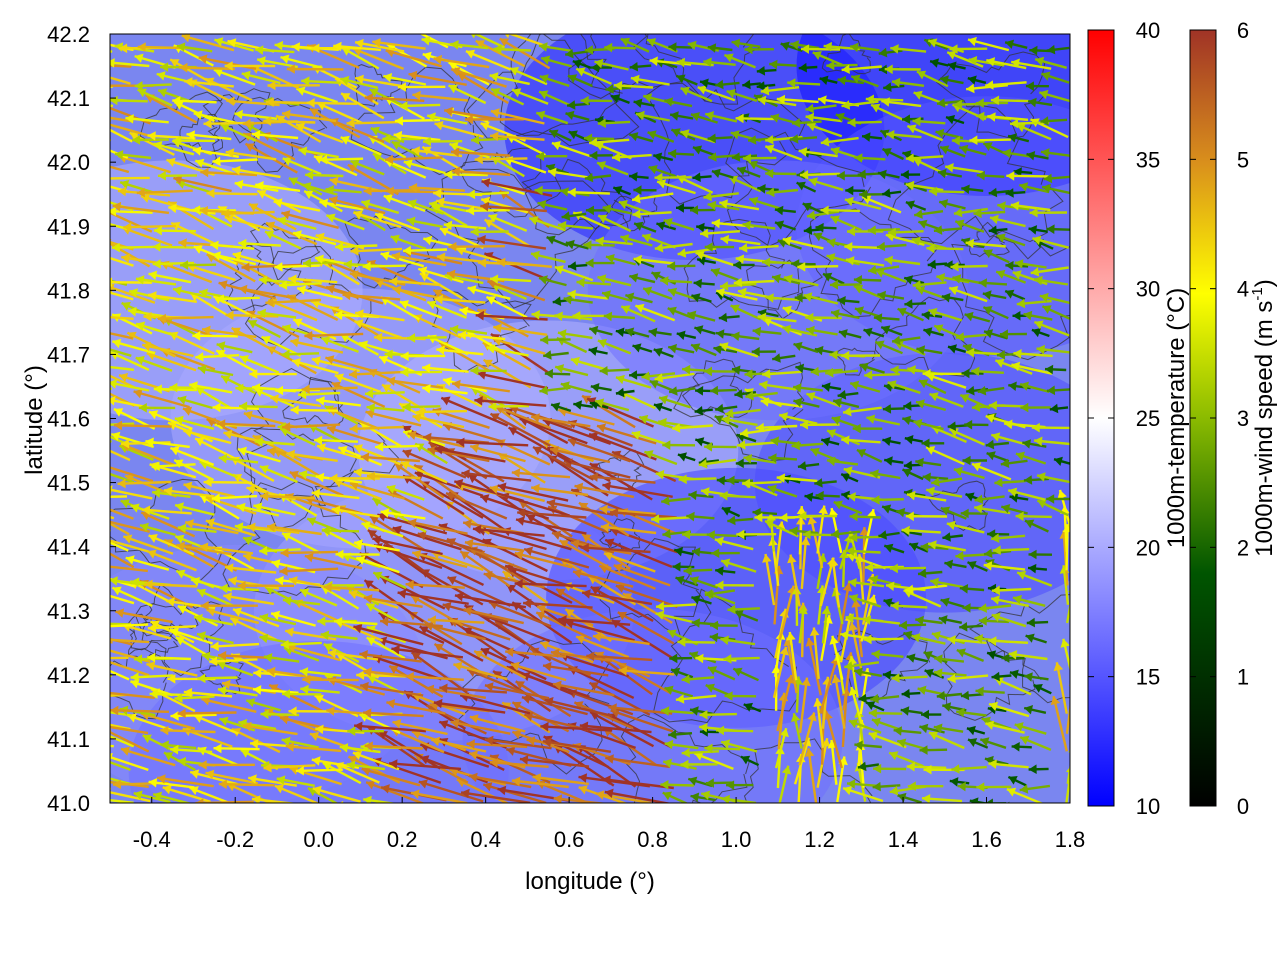  I want to click on colorbar-tick-label: 25, so click(1148, 418).